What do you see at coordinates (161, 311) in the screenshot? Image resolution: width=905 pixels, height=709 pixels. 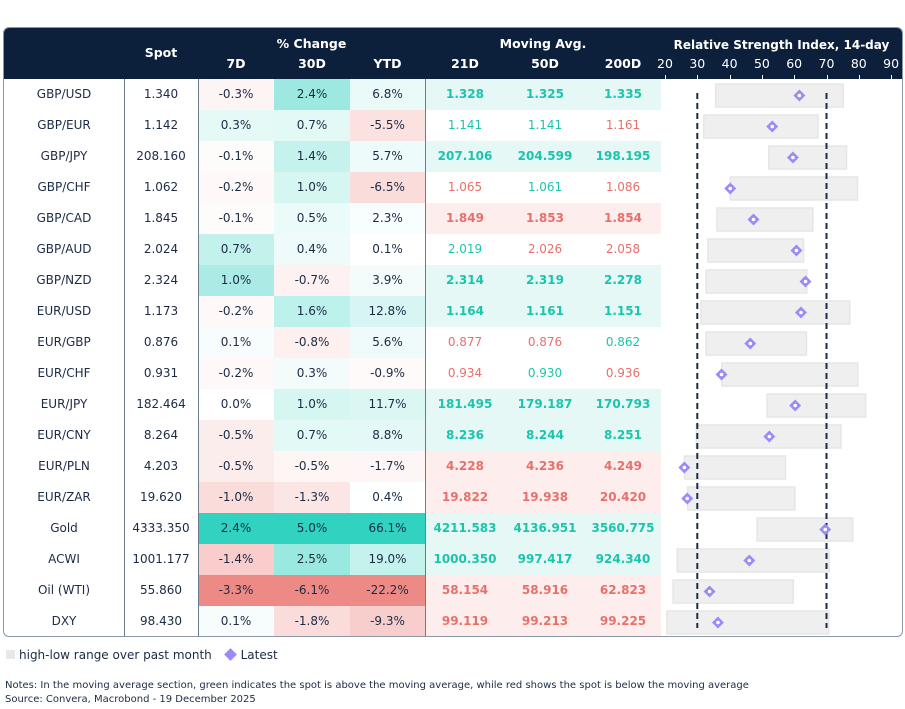 I see `spot-value: 1.173` at bounding box center [161, 311].